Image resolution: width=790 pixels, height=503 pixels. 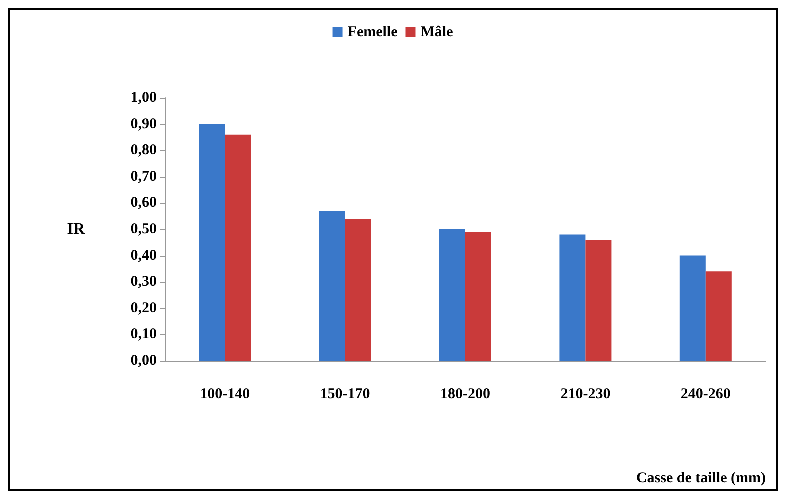 I want to click on y-tick-label: 0,40, so click(x=143, y=256).